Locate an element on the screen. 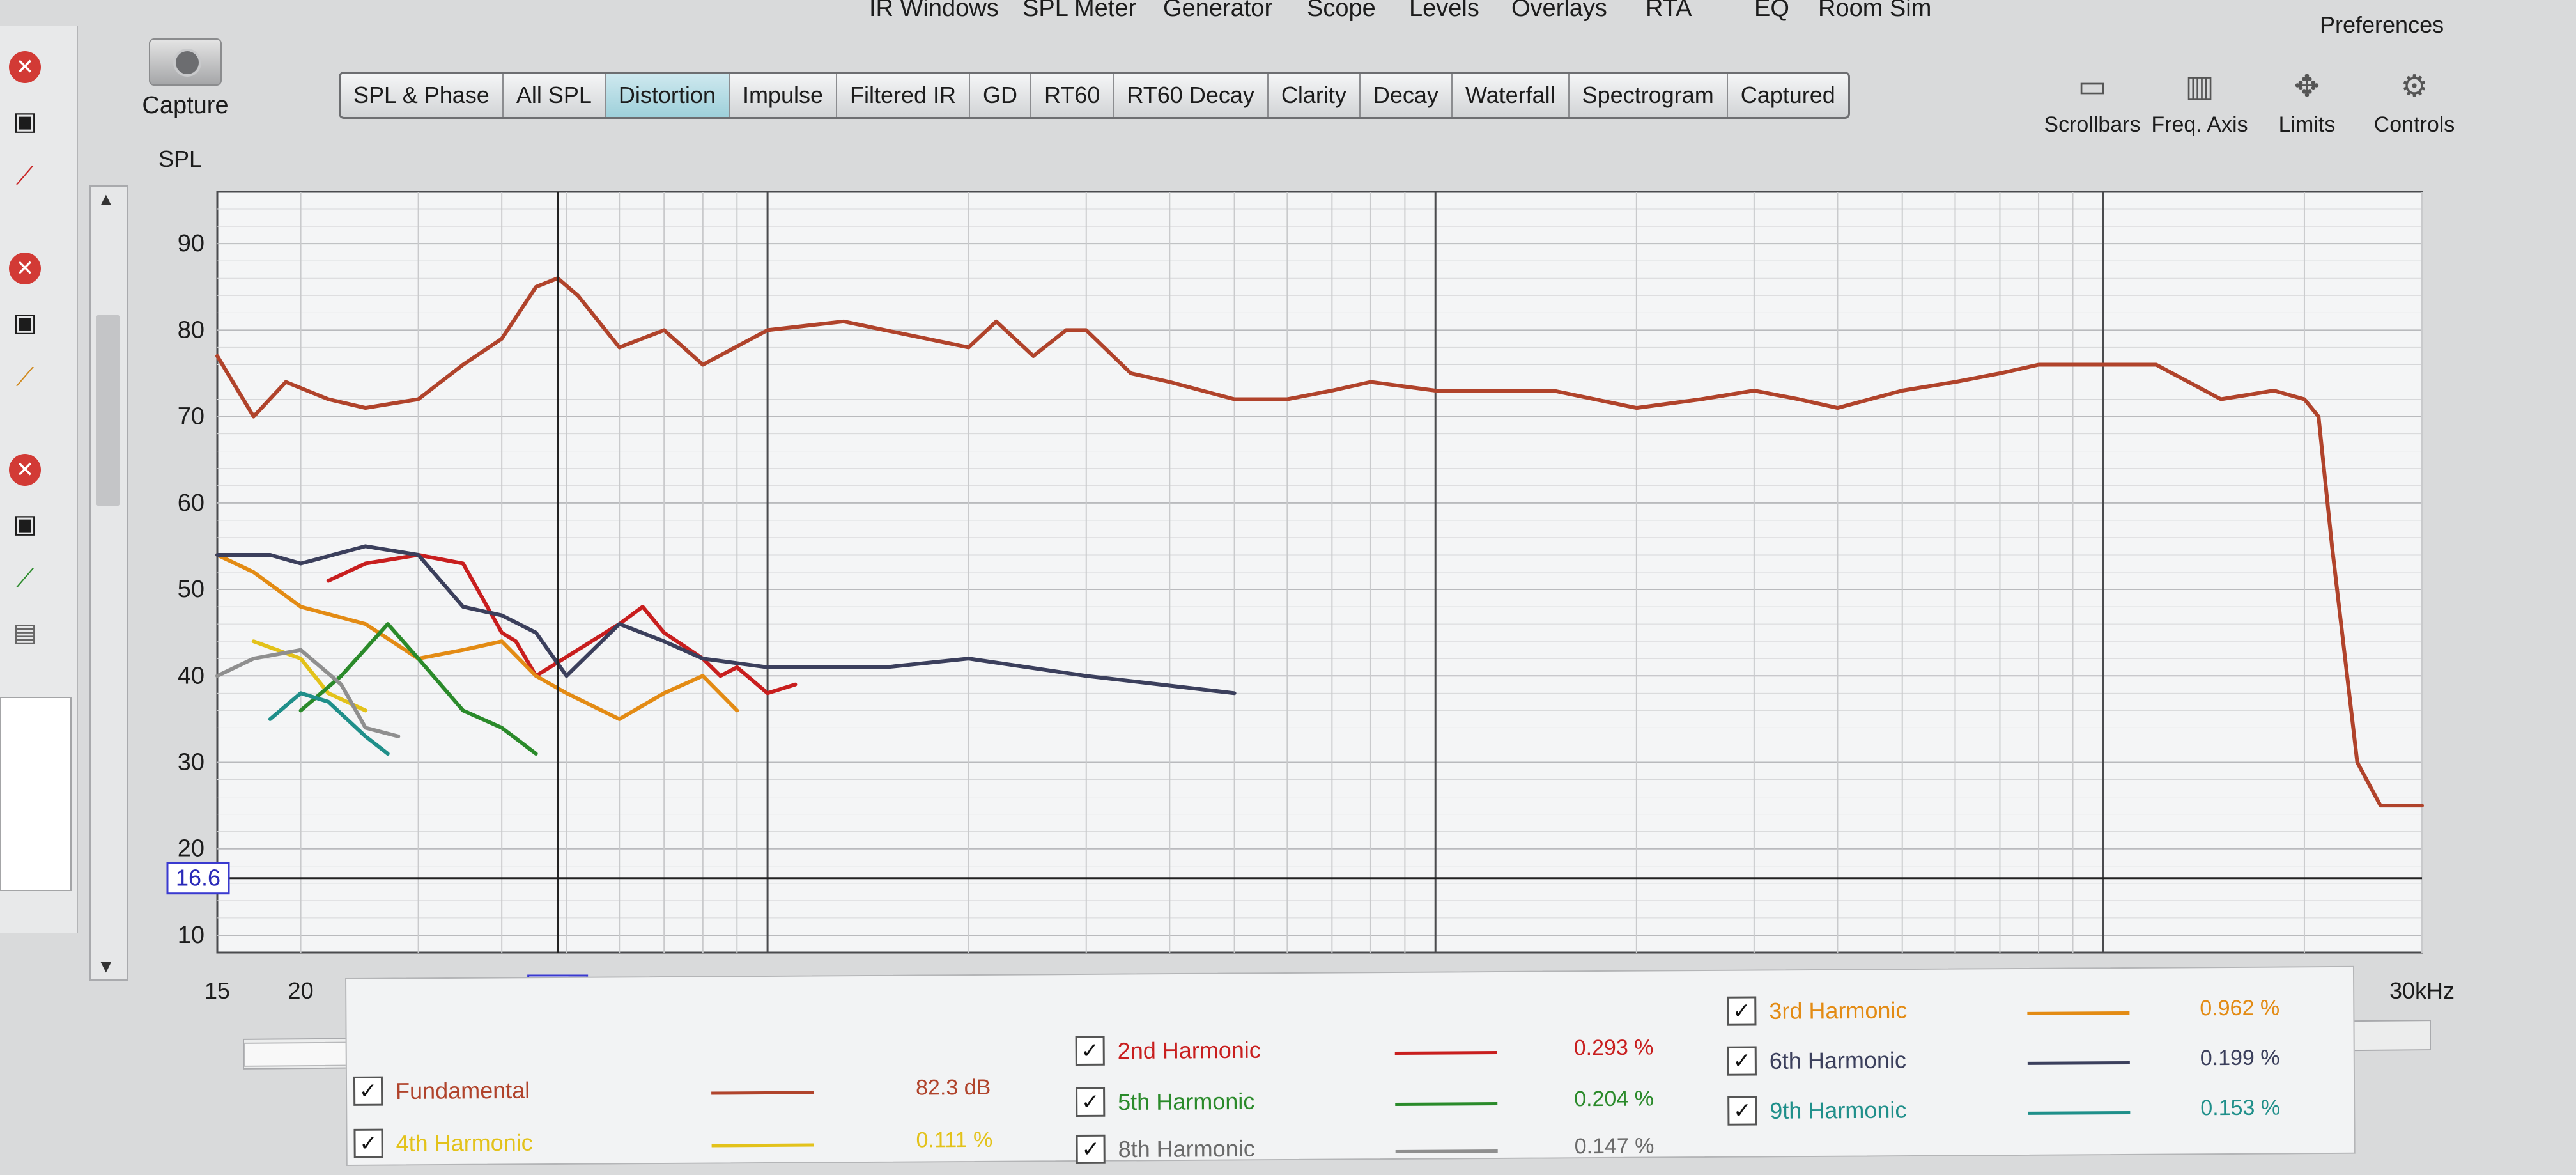 This screenshot has height=1175, width=2576. tab-impulse: Impulse is located at coordinates (783, 95).